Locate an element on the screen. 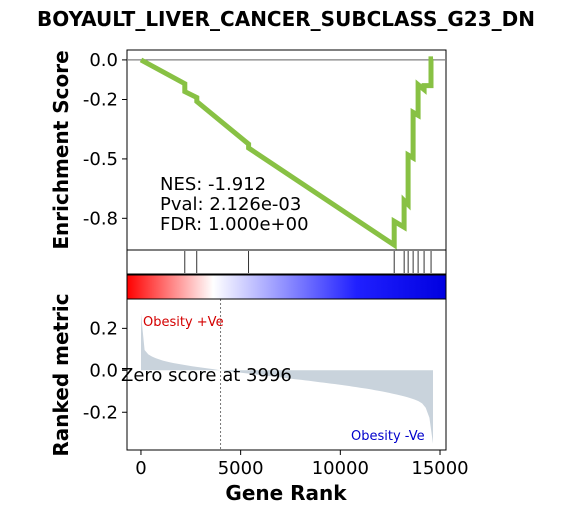  es-tick-label: -0.8 is located at coordinates (100, 218).